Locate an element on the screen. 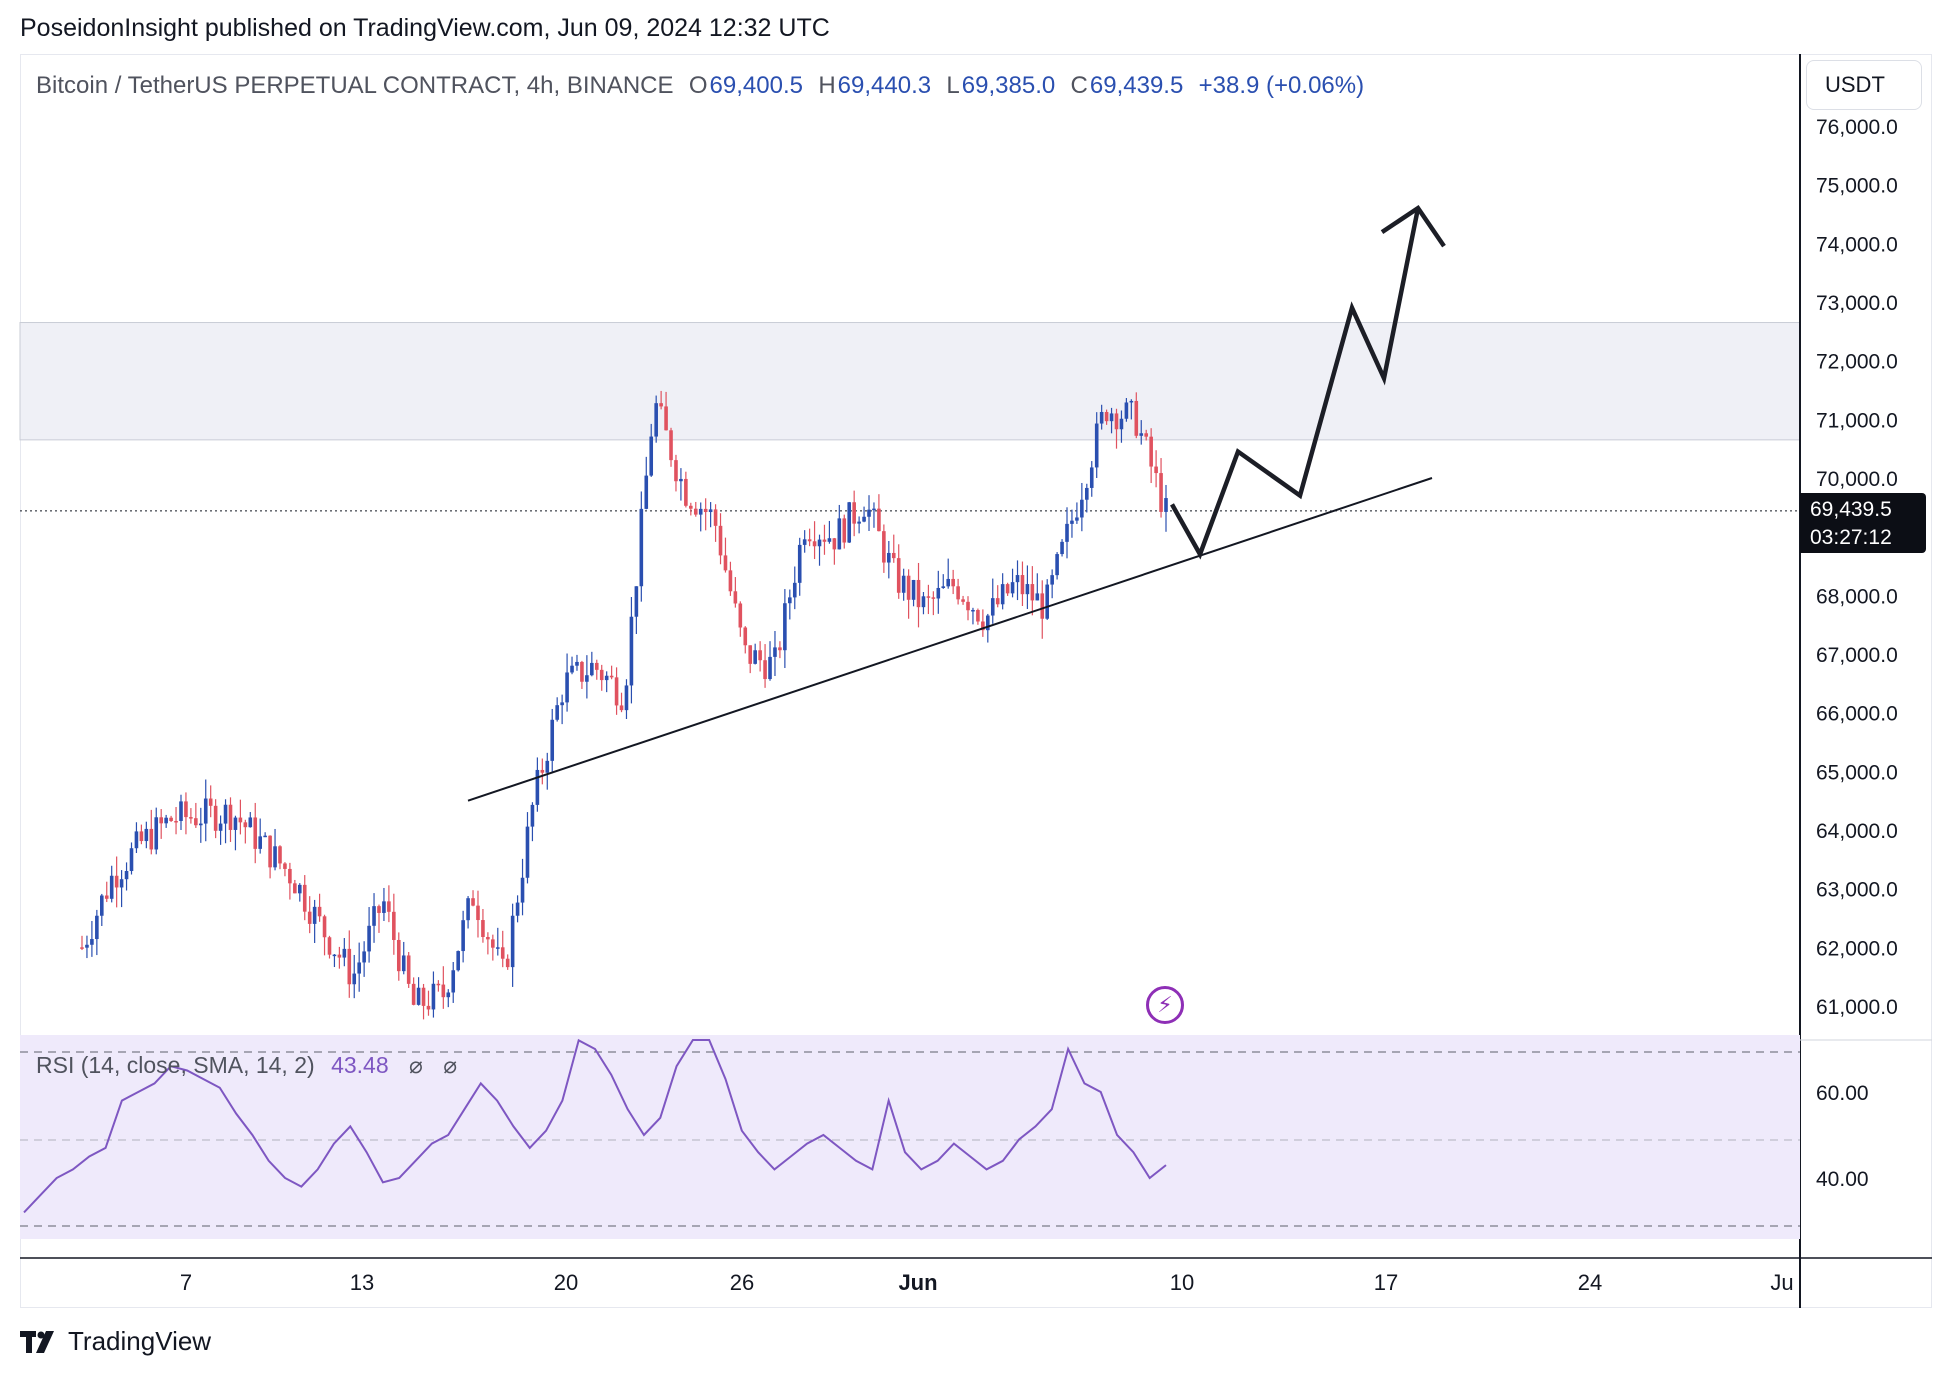 This screenshot has height=1374, width=1942. rsi-legend: RSI (14, close, SMA, 14, 2) 43.48 ⌀ ⌀ is located at coordinates (246, 1065).